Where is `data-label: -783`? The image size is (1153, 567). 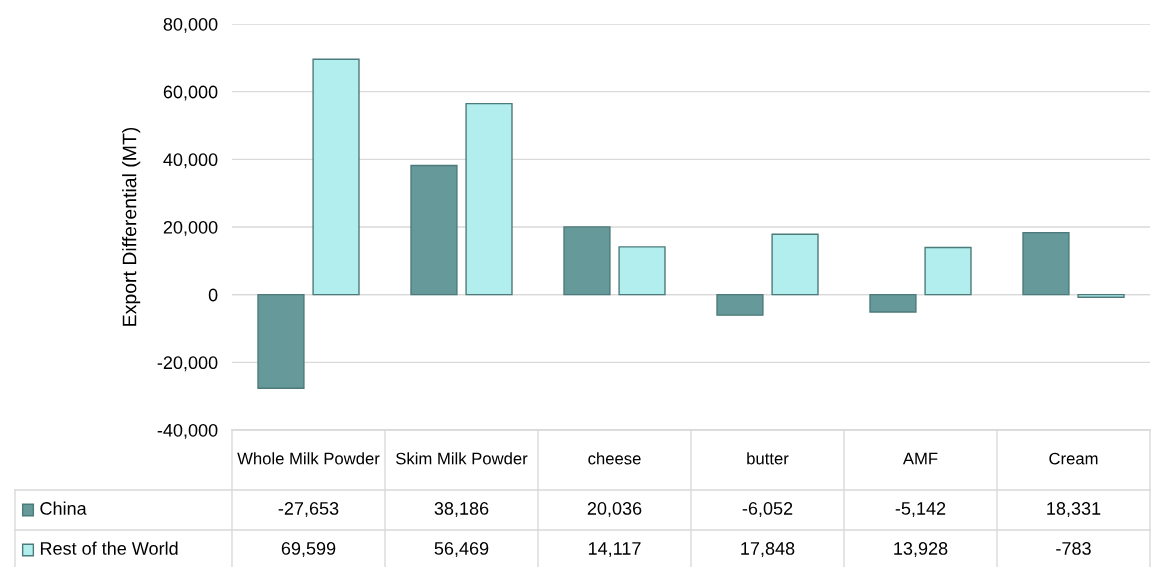
data-label: -783 is located at coordinates (1073, 548).